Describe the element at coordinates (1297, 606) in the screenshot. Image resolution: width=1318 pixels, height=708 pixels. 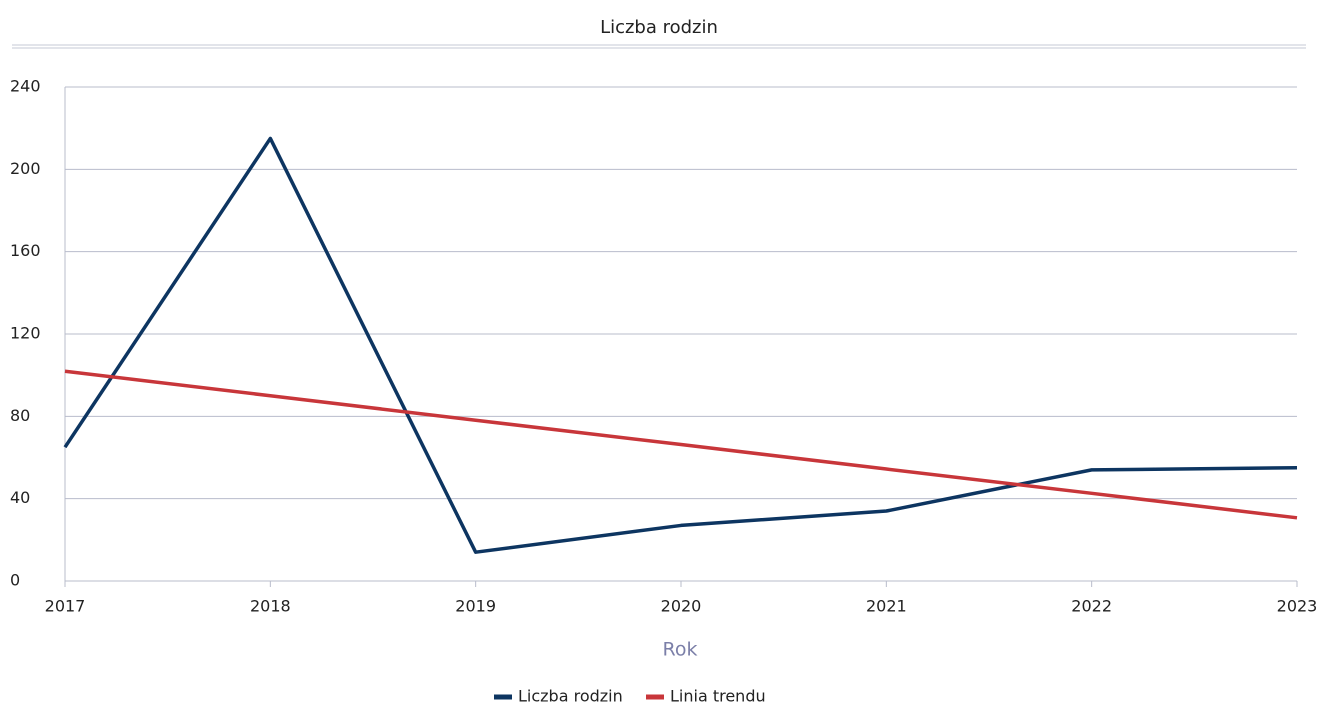
I see `x-tick-label: 2023` at that location.